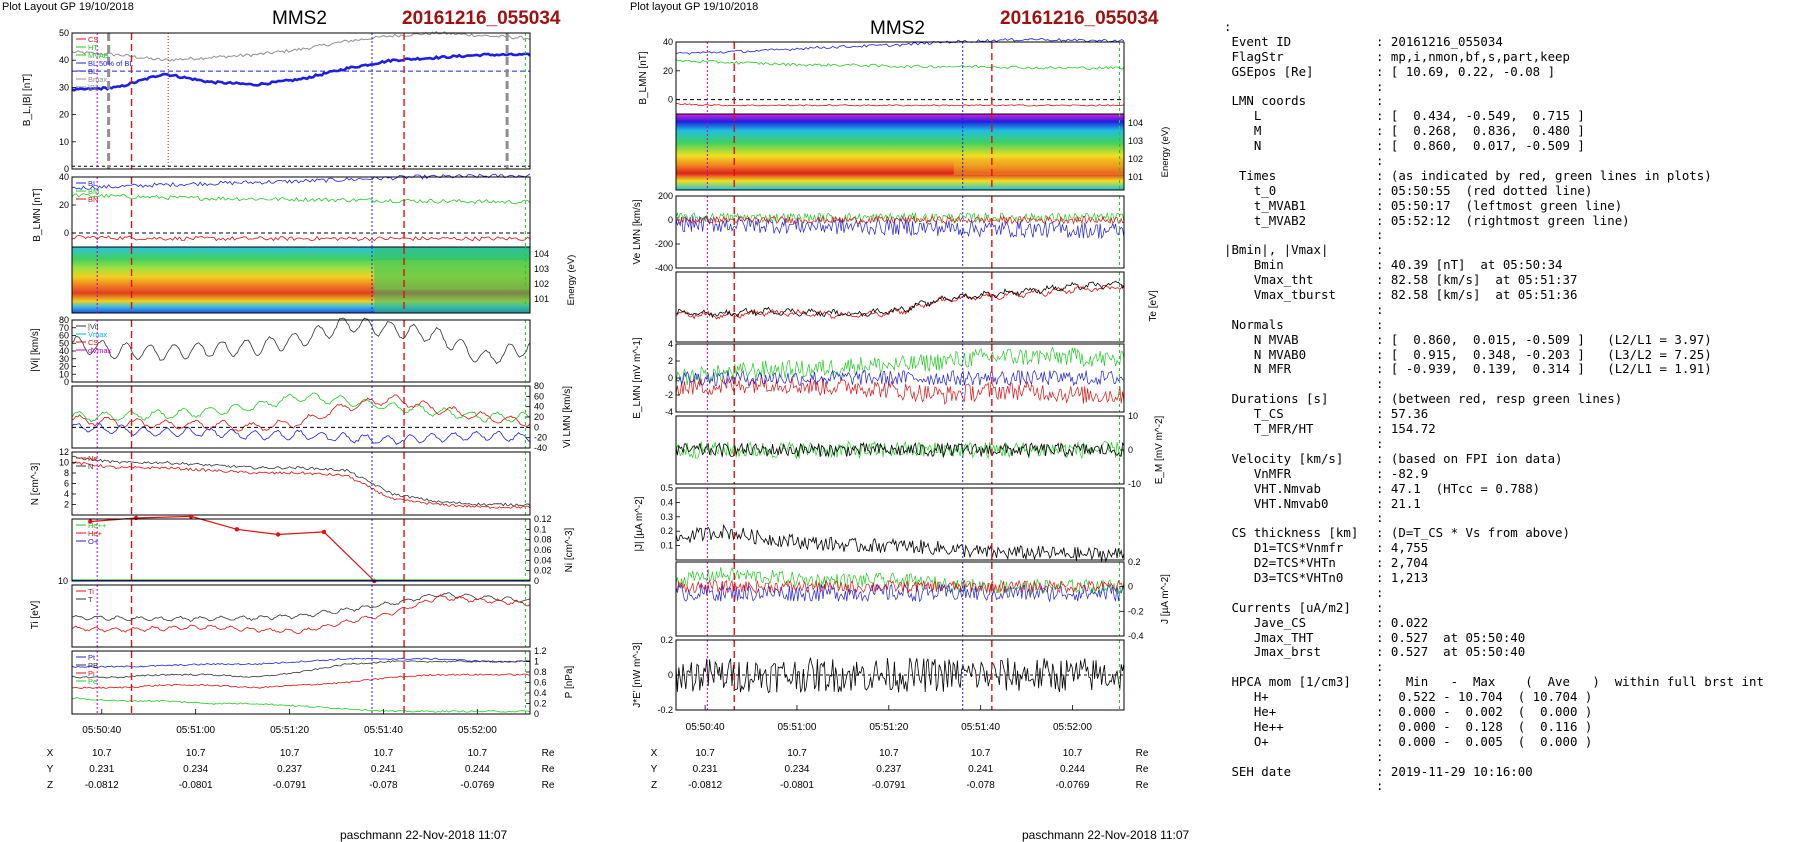 This screenshot has height=842, width=1804. Describe the element at coordinates (102, 785) in the screenshot. I see `position-value: -0.0812` at that location.